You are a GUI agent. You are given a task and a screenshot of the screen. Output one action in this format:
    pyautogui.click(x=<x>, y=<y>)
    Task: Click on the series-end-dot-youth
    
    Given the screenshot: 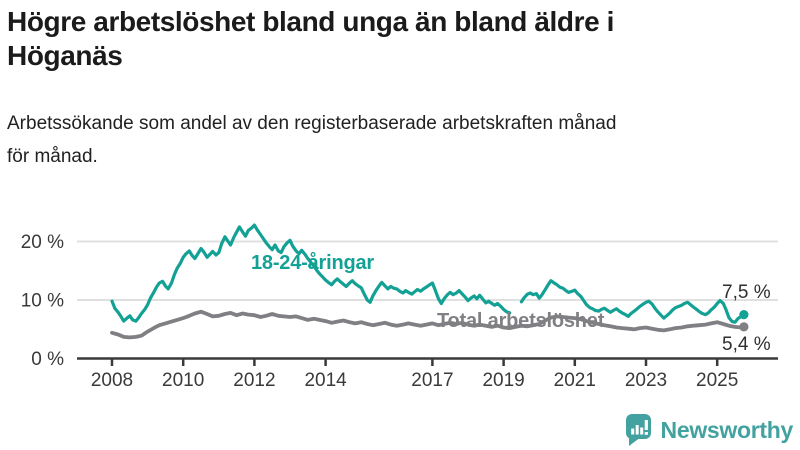 What is the action you would take?
    pyautogui.click(x=744, y=315)
    